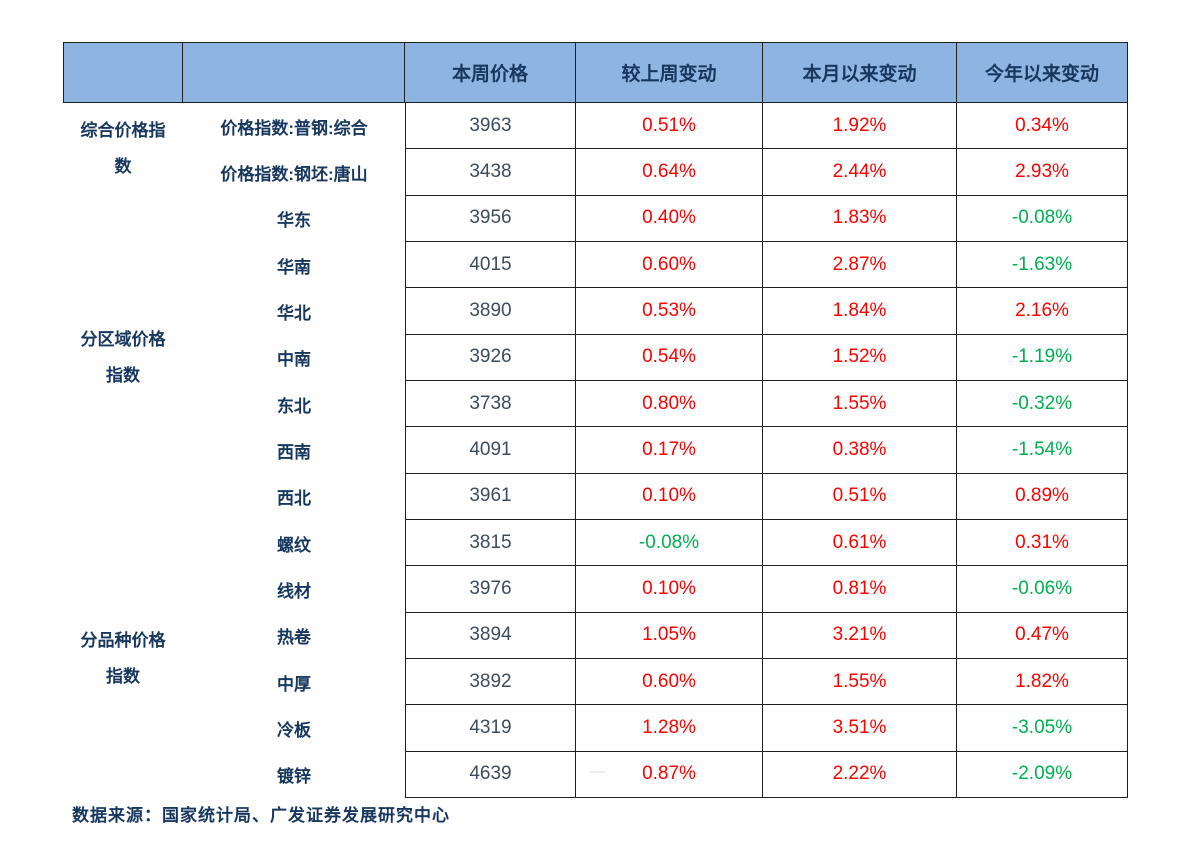 The image size is (1191, 844). What do you see at coordinates (294, 267) in the screenshot?
I see `row-label: 华南` at bounding box center [294, 267].